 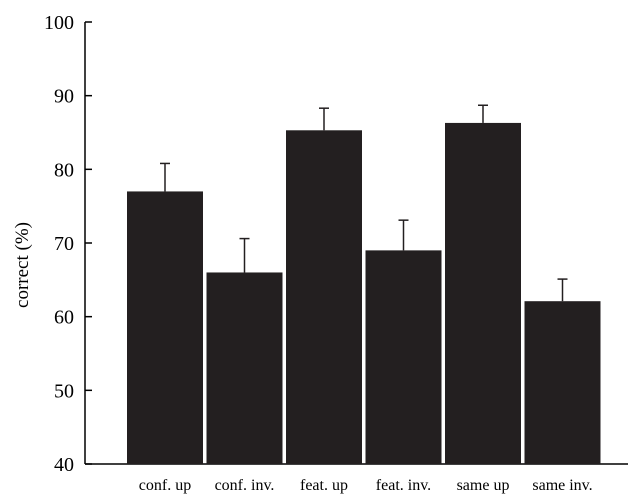 What do you see at coordinates (324, 485) in the screenshot?
I see `x-tick-label: feat. up` at bounding box center [324, 485].